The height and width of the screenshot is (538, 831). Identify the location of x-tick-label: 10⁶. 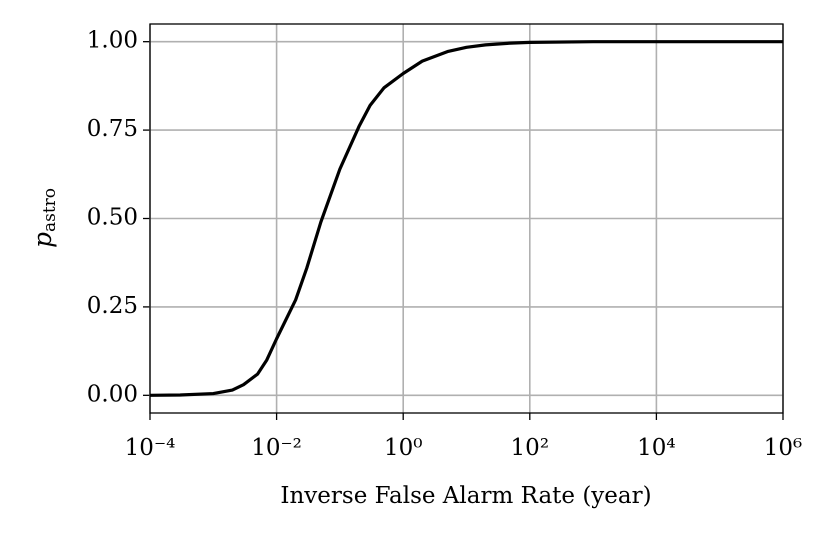
(783, 448).